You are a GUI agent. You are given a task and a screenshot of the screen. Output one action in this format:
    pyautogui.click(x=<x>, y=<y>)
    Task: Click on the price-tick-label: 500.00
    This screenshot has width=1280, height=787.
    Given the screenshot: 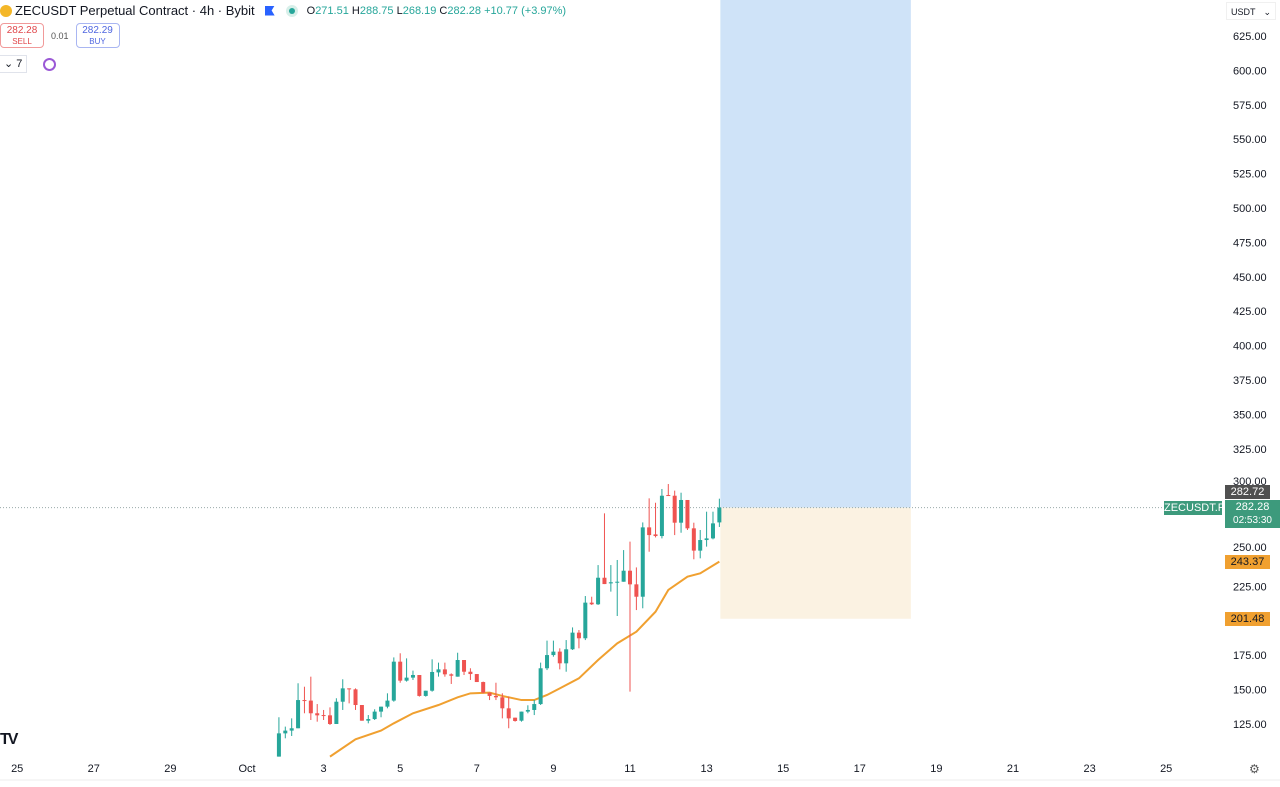 What is the action you would take?
    pyautogui.click(x=1250, y=209)
    